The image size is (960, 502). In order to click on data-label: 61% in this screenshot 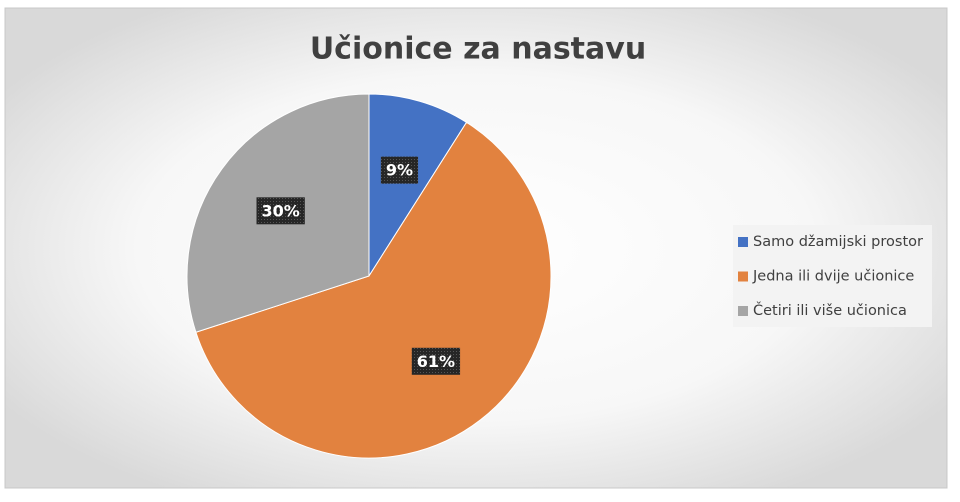, I will do `click(436, 361)`.